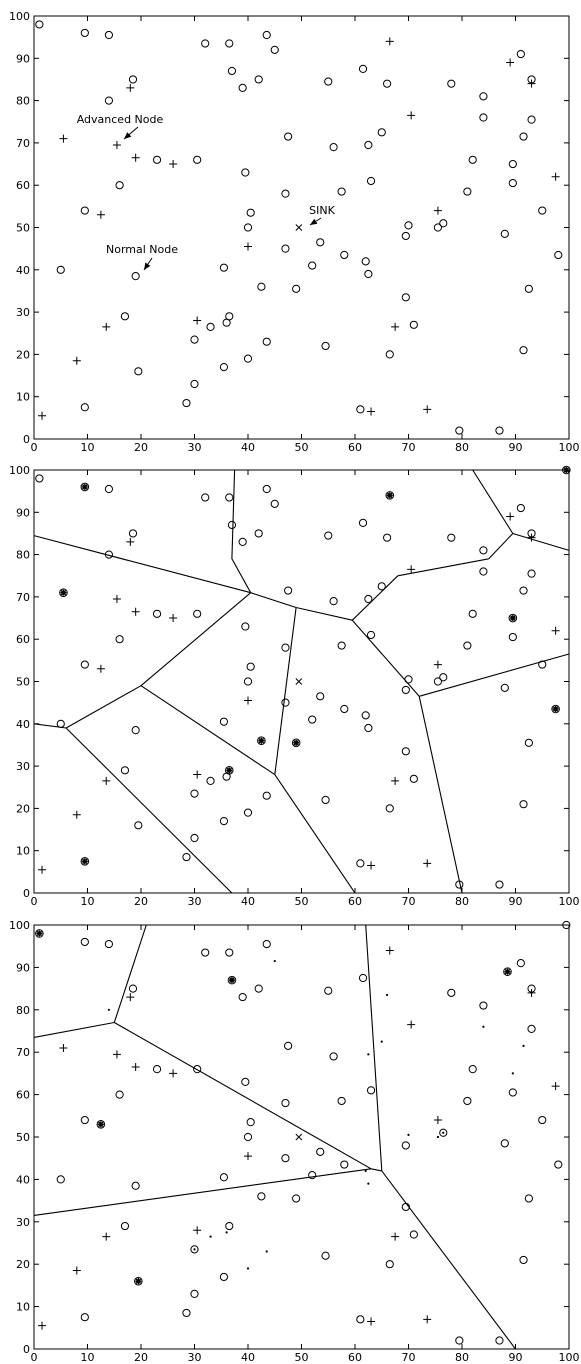  I want to click on y-tick-label: 40, so click(23, 270).